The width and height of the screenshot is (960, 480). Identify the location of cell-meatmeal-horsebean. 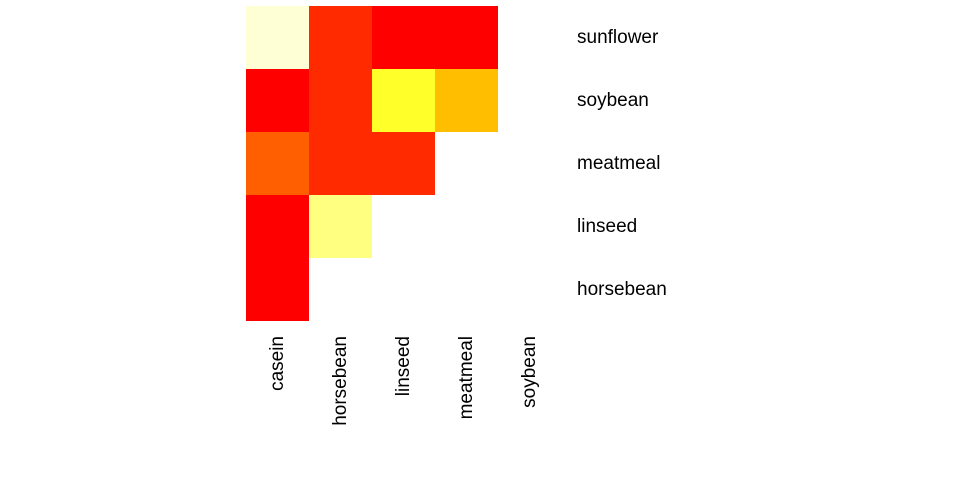
(340, 163).